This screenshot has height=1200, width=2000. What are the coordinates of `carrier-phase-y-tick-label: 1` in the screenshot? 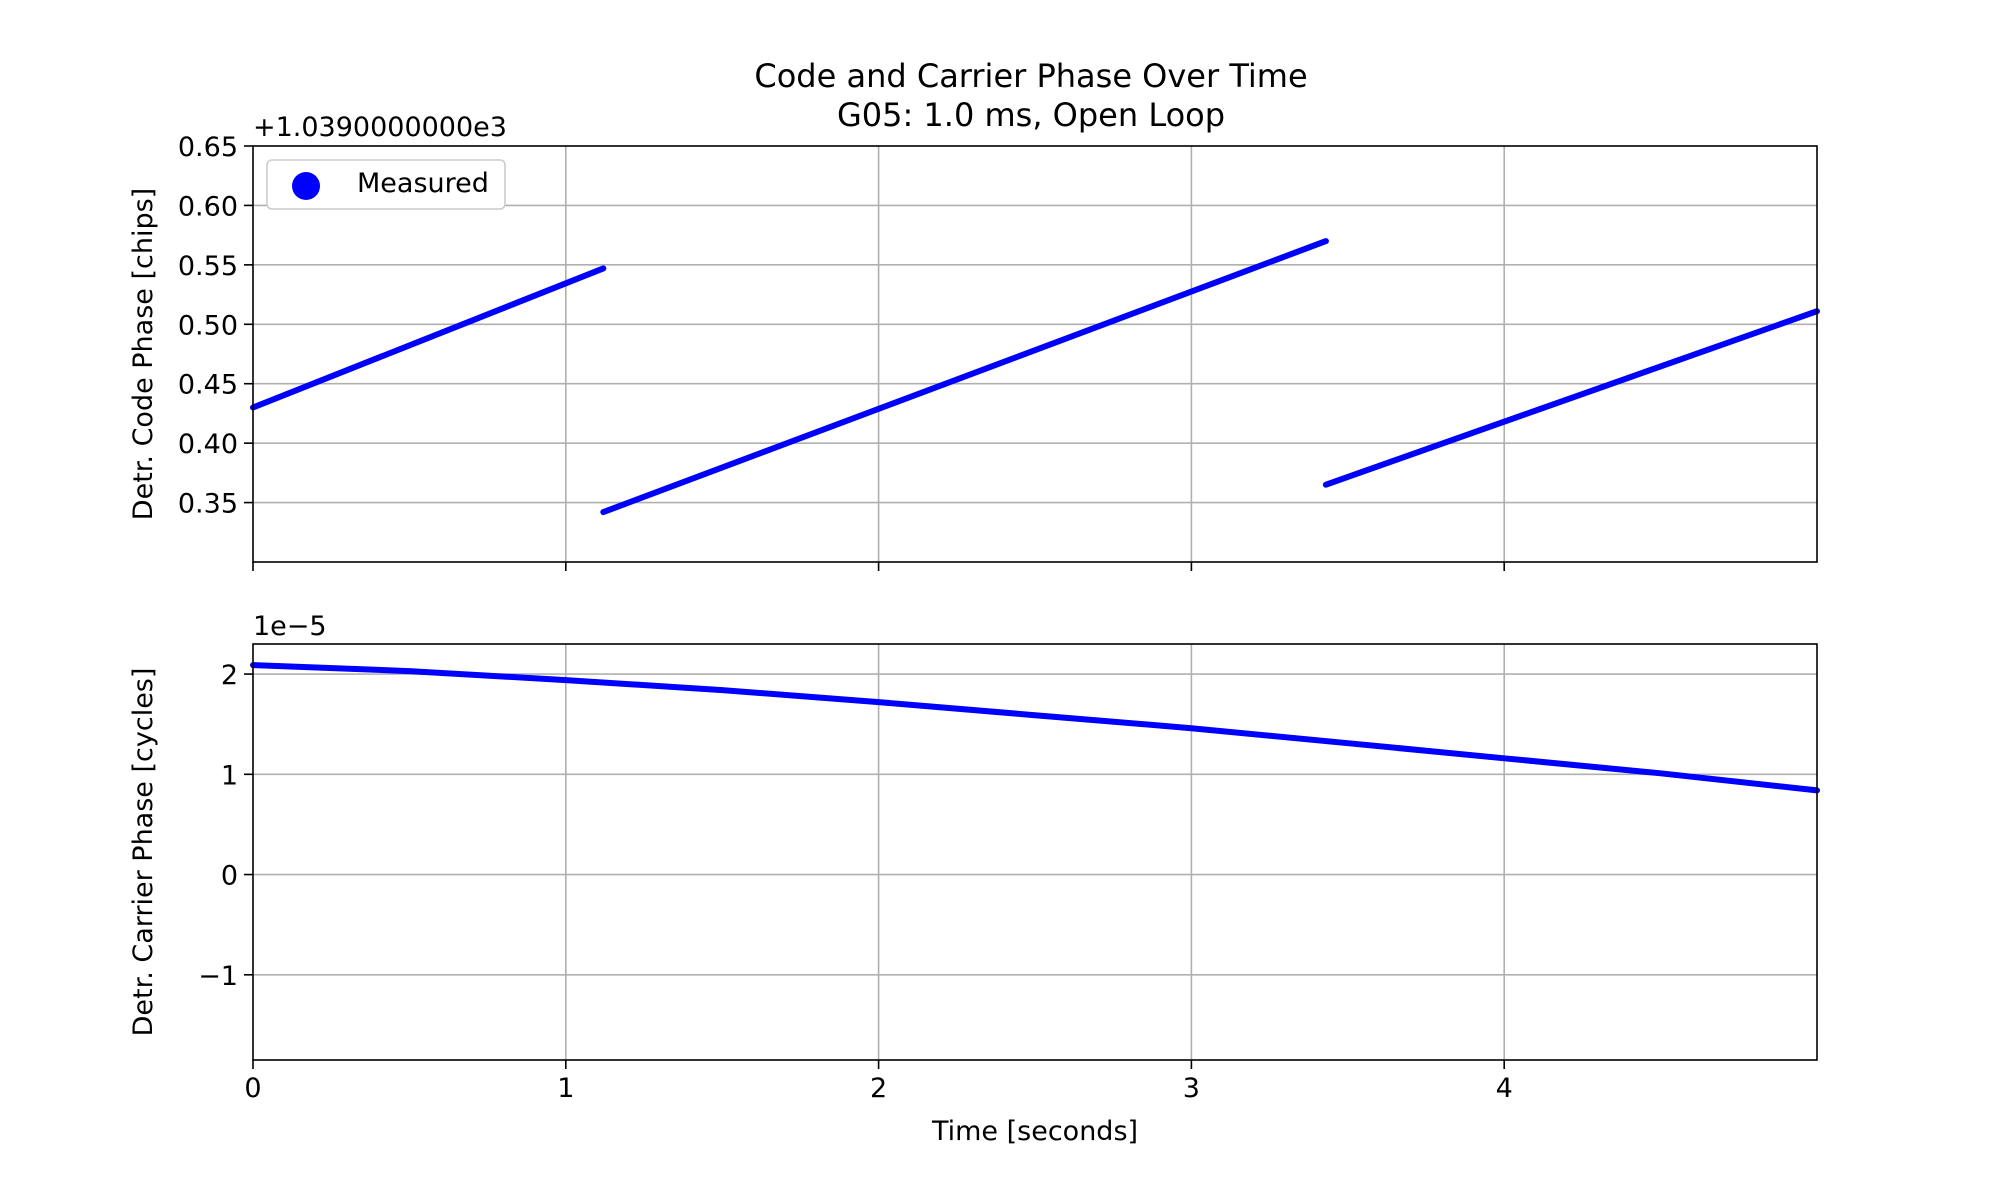 It's located at (229, 775).